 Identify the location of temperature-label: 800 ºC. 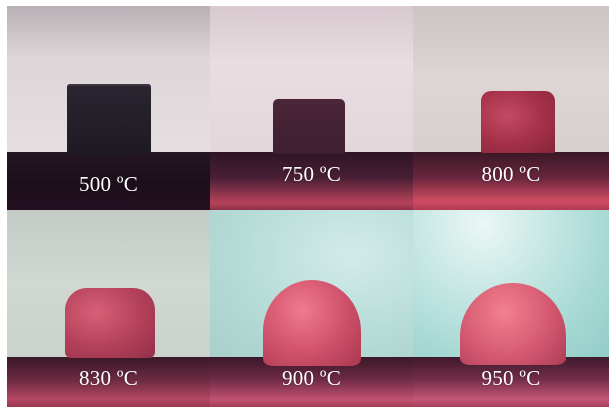
(511, 174).